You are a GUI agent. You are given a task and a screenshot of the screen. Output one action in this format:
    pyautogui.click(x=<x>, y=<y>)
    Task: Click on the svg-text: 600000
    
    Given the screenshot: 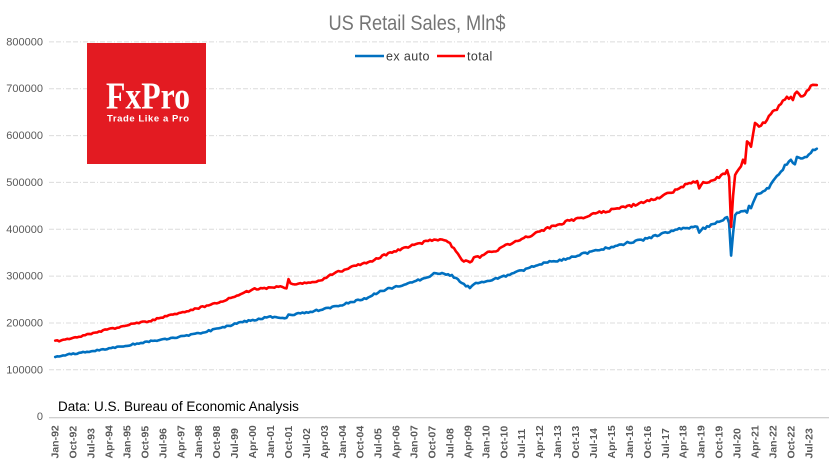 What is the action you would take?
    pyautogui.click(x=24, y=136)
    